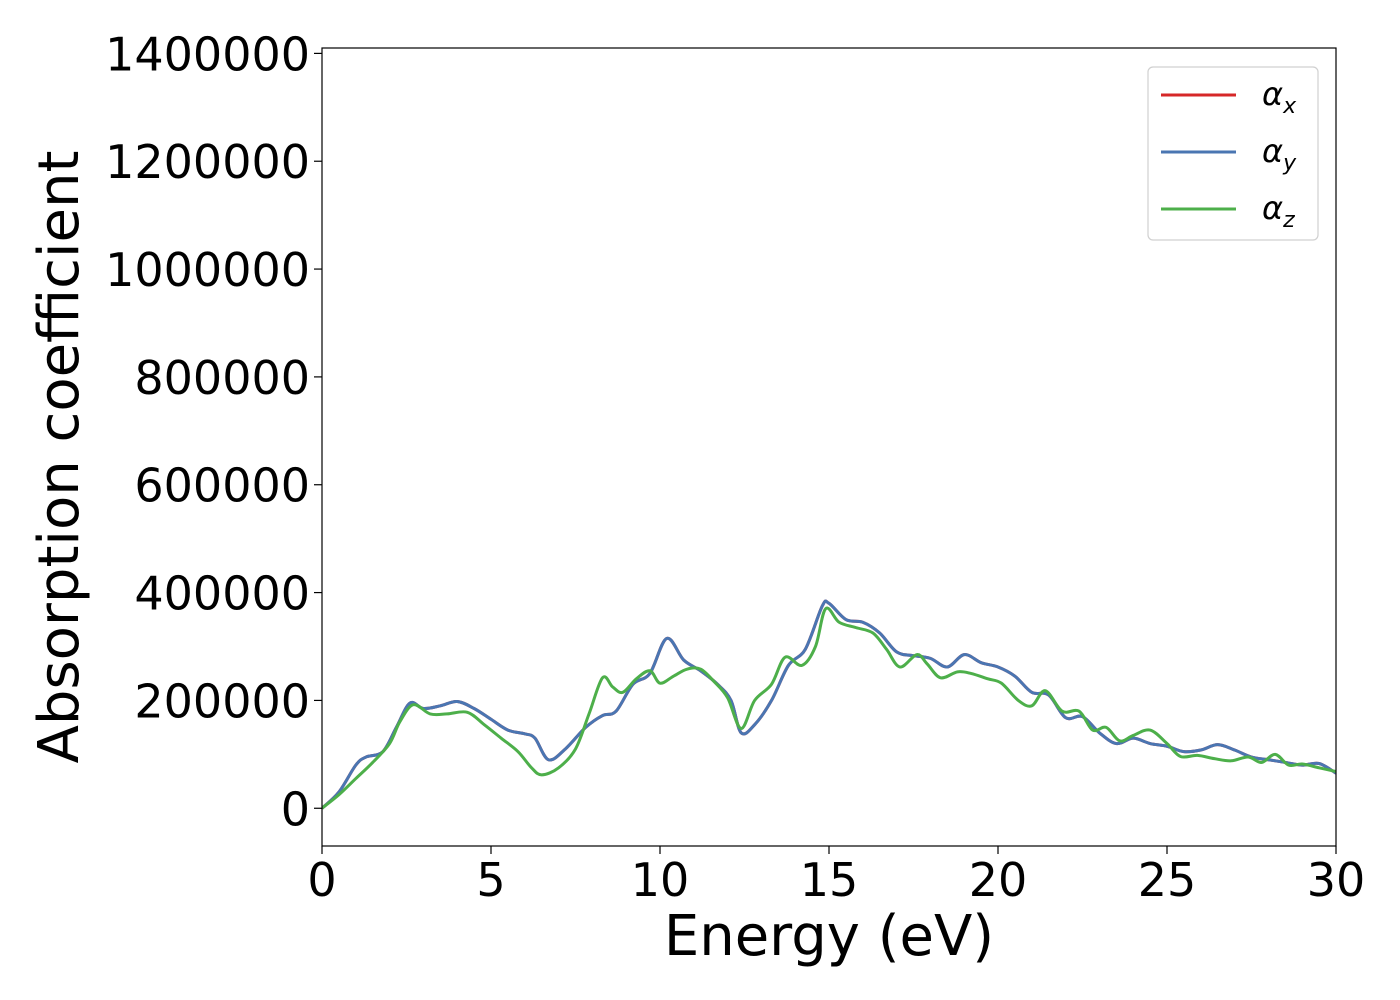 Image resolution: width=1400 pixels, height=1000 pixels. Describe the element at coordinates (59, 457) in the screenshot. I see `y-axis-title: Absorption coefficient` at that location.